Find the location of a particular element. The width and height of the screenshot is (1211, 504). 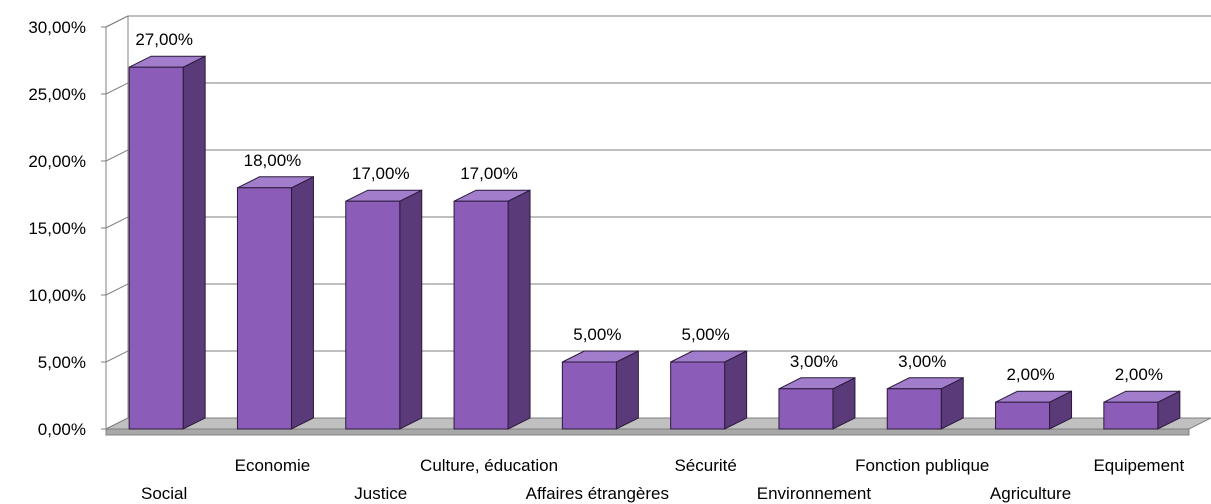

x-category-label: Agriculture is located at coordinates (1030, 493).